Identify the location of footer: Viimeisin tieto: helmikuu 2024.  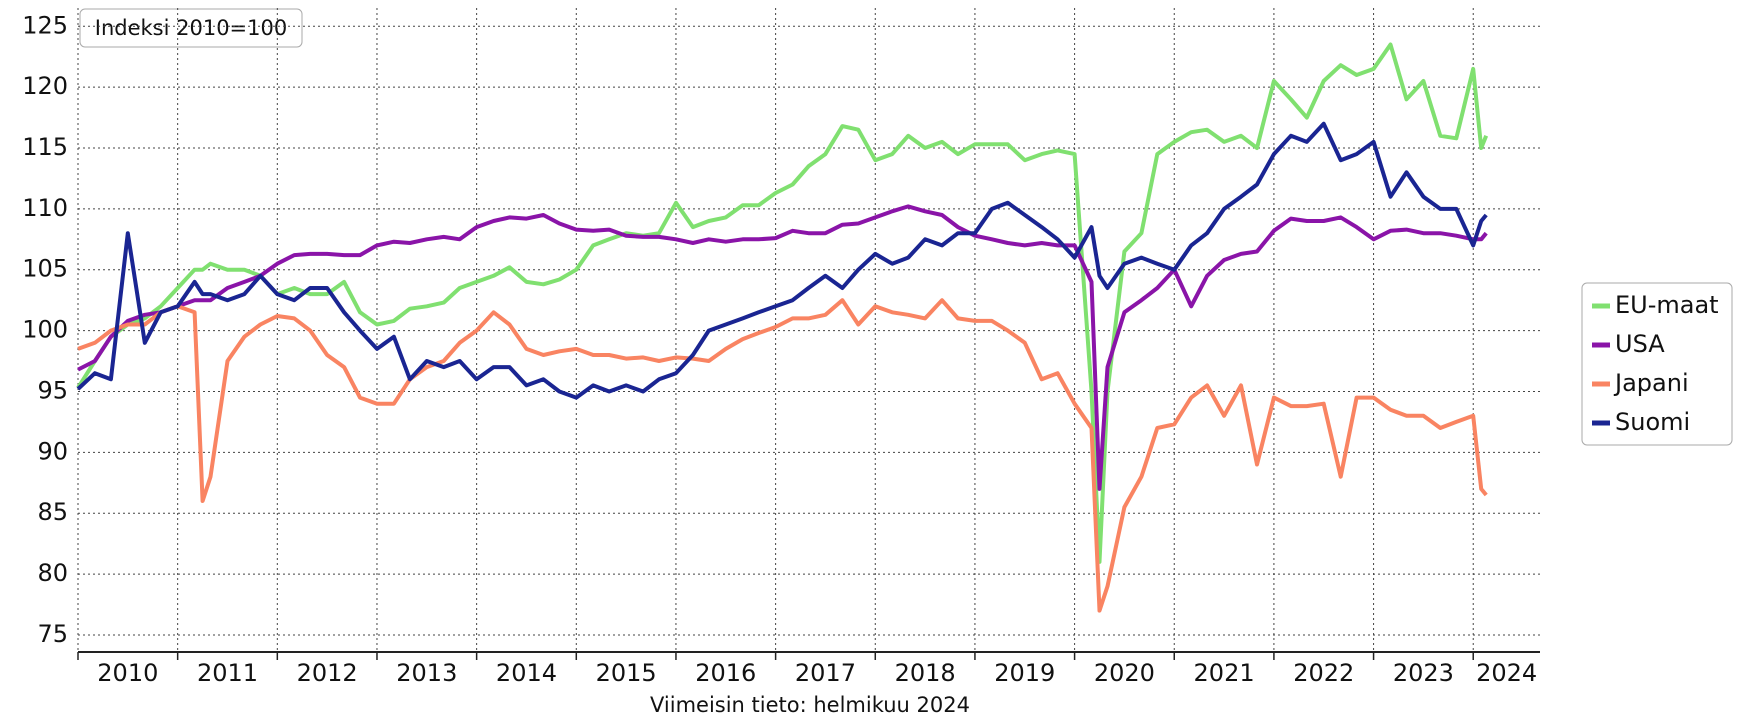
(810, 705).